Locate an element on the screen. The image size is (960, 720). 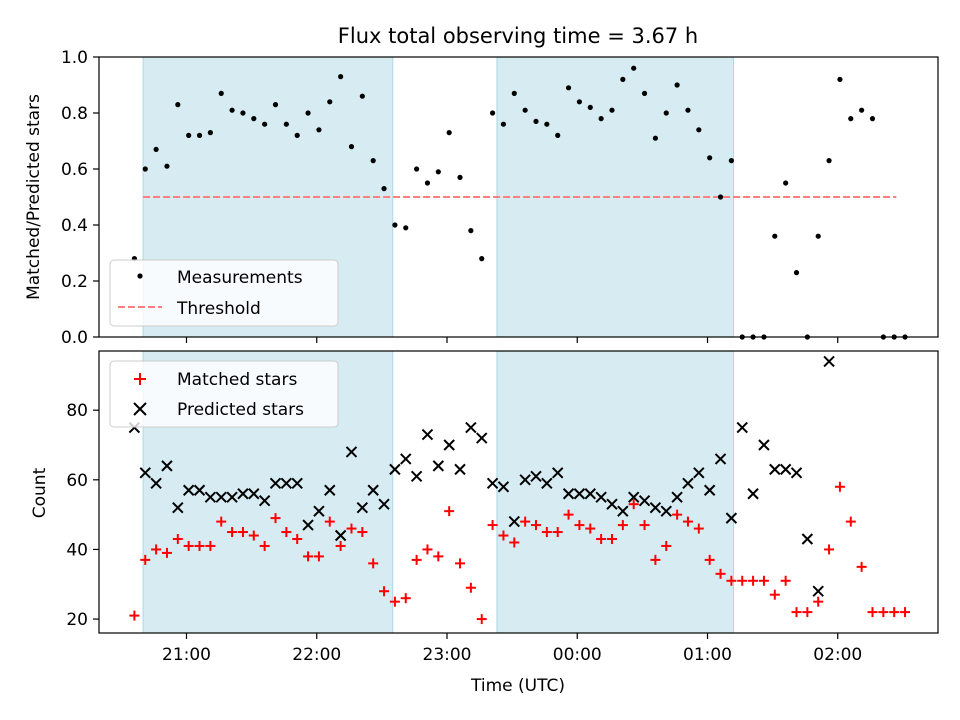
xtick-label: 22:00 is located at coordinates (316, 655).